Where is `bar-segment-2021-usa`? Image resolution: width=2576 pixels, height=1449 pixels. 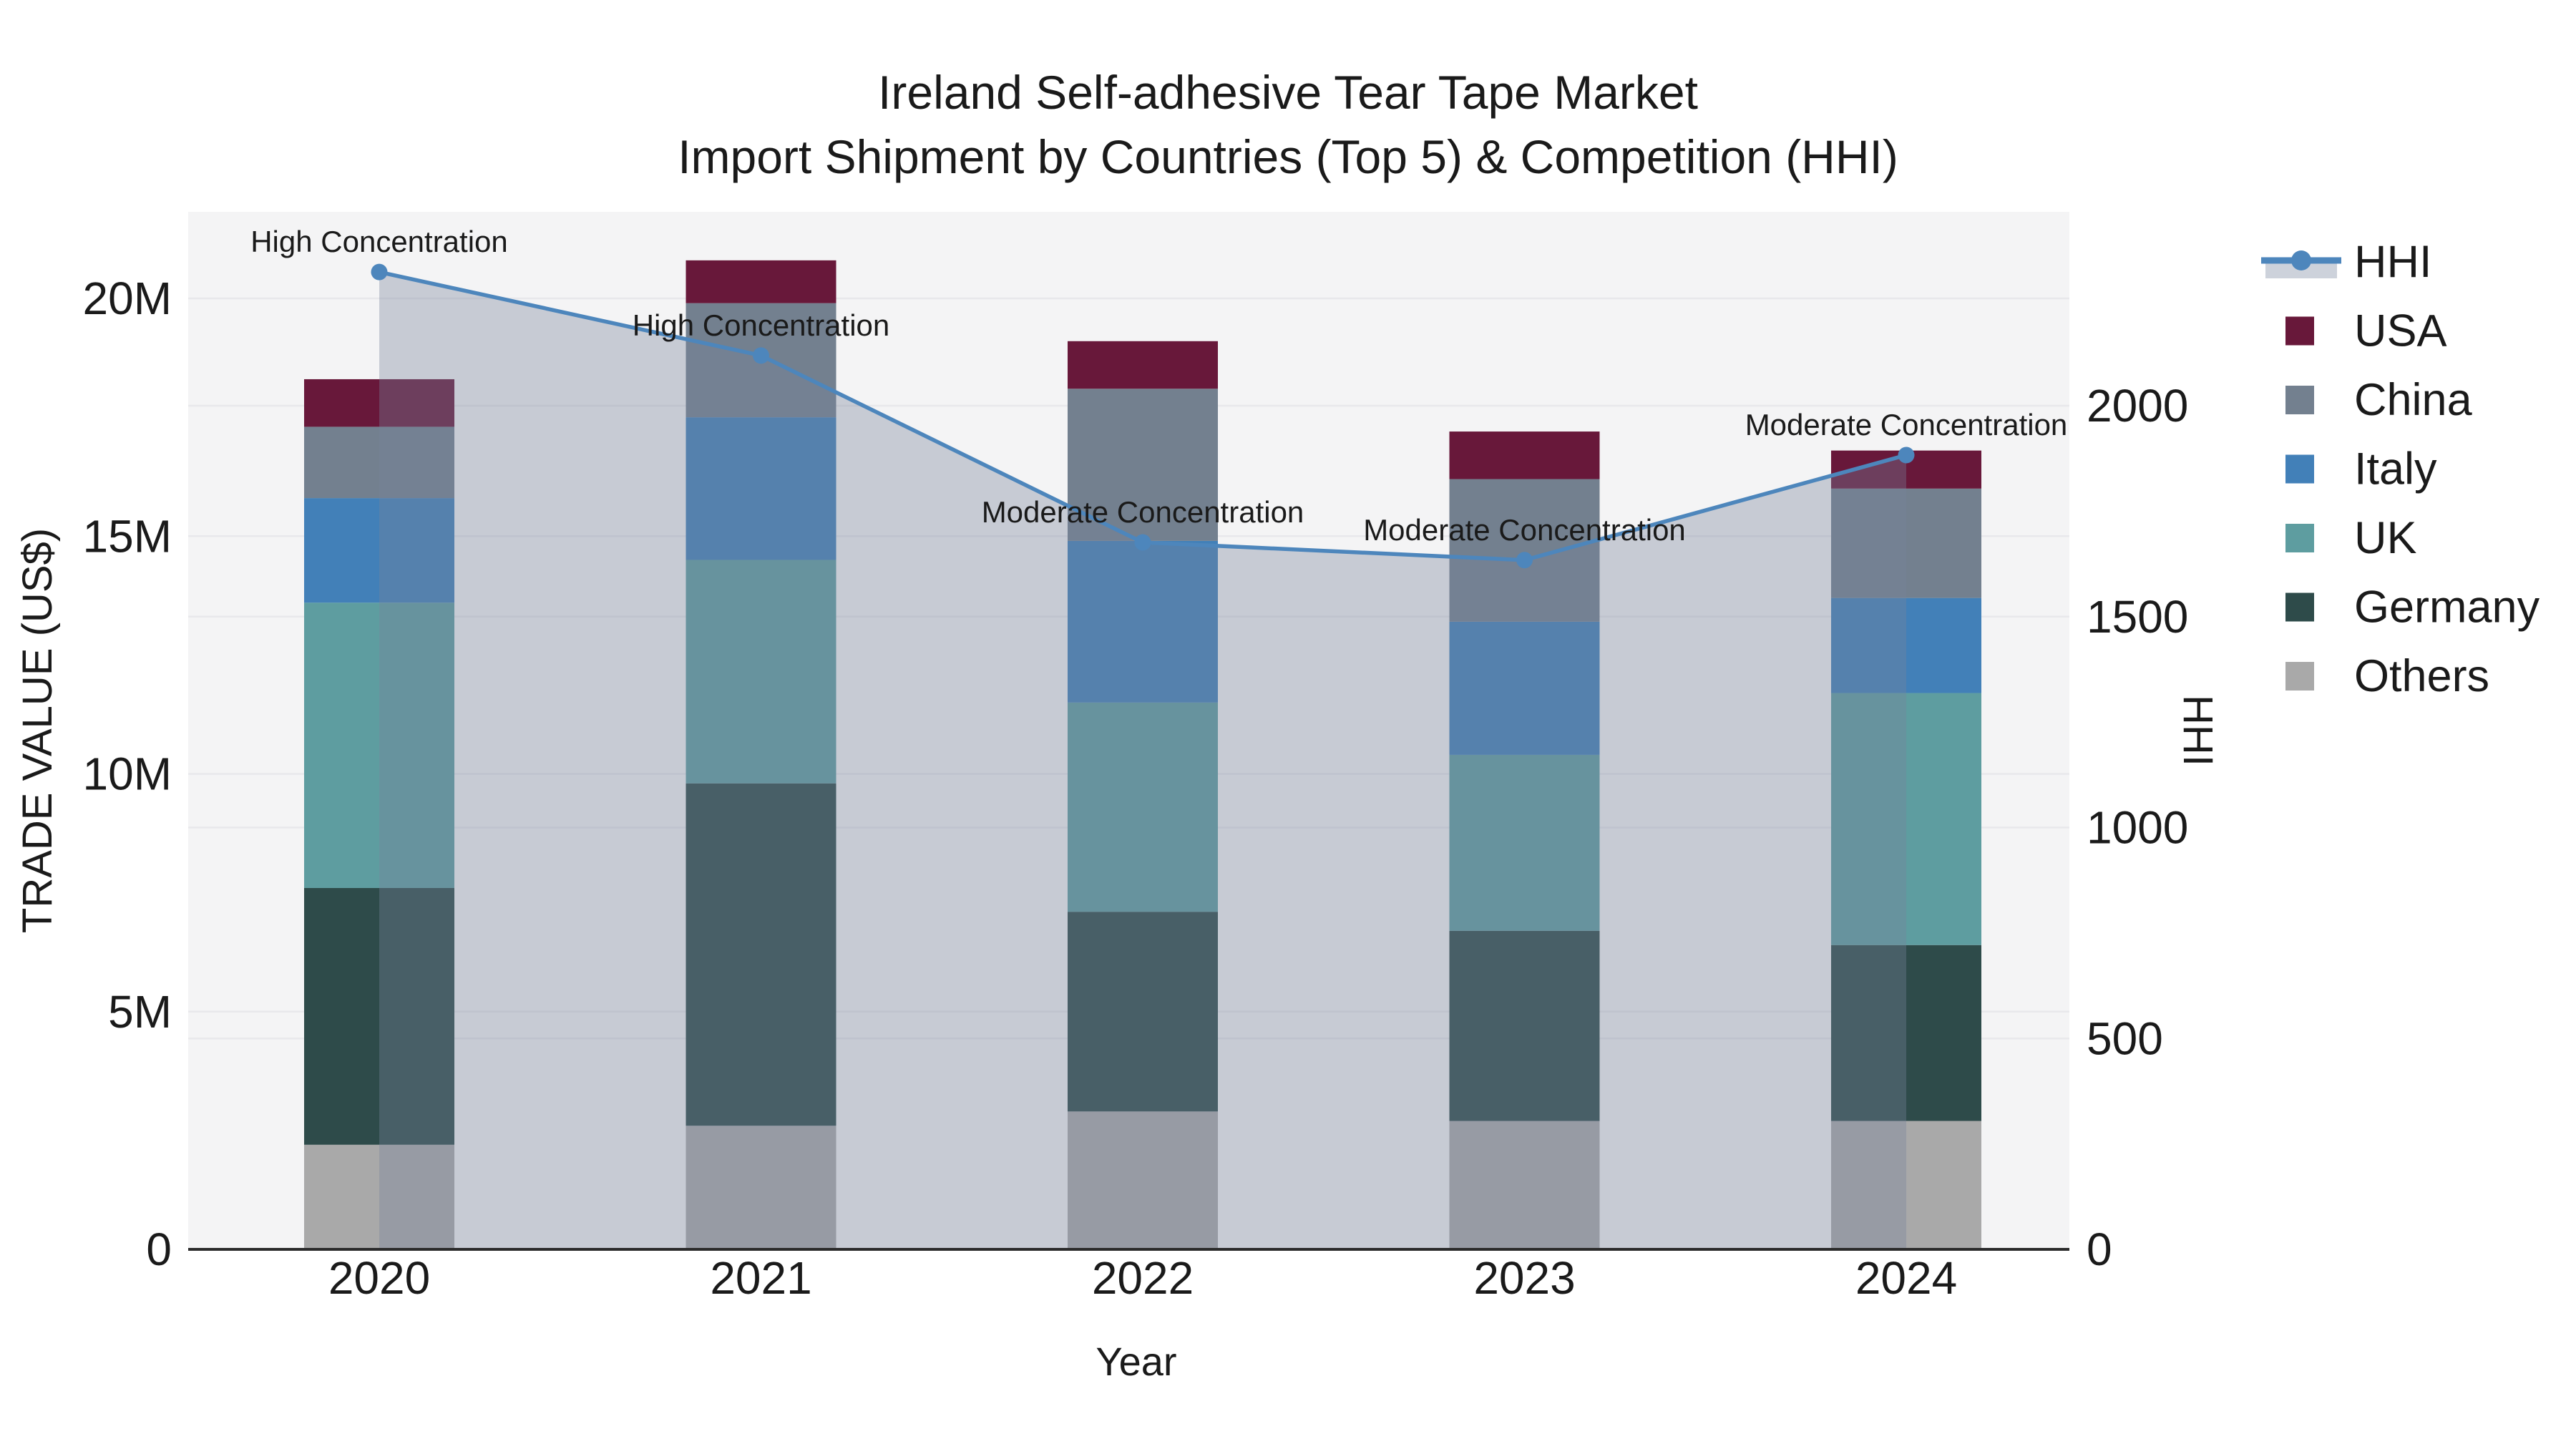 bar-segment-2021-usa is located at coordinates (761, 281).